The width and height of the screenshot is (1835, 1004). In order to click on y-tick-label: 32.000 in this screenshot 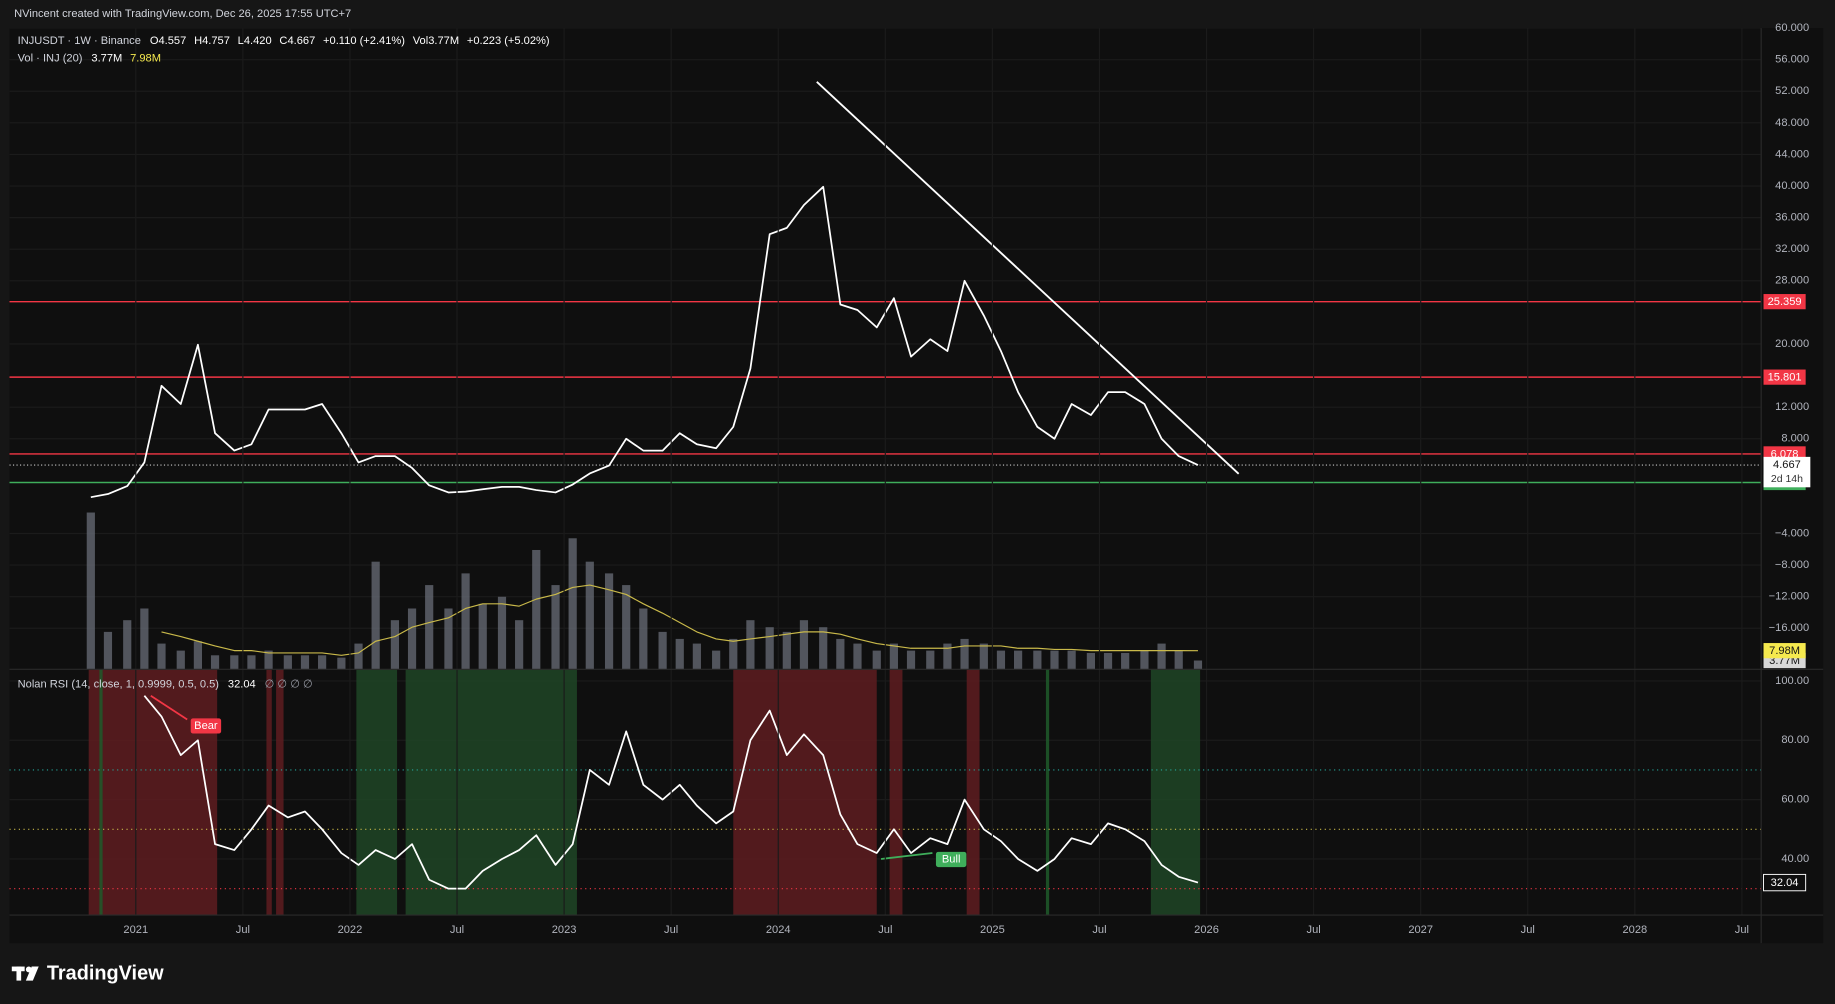, I will do `click(1792, 249)`.